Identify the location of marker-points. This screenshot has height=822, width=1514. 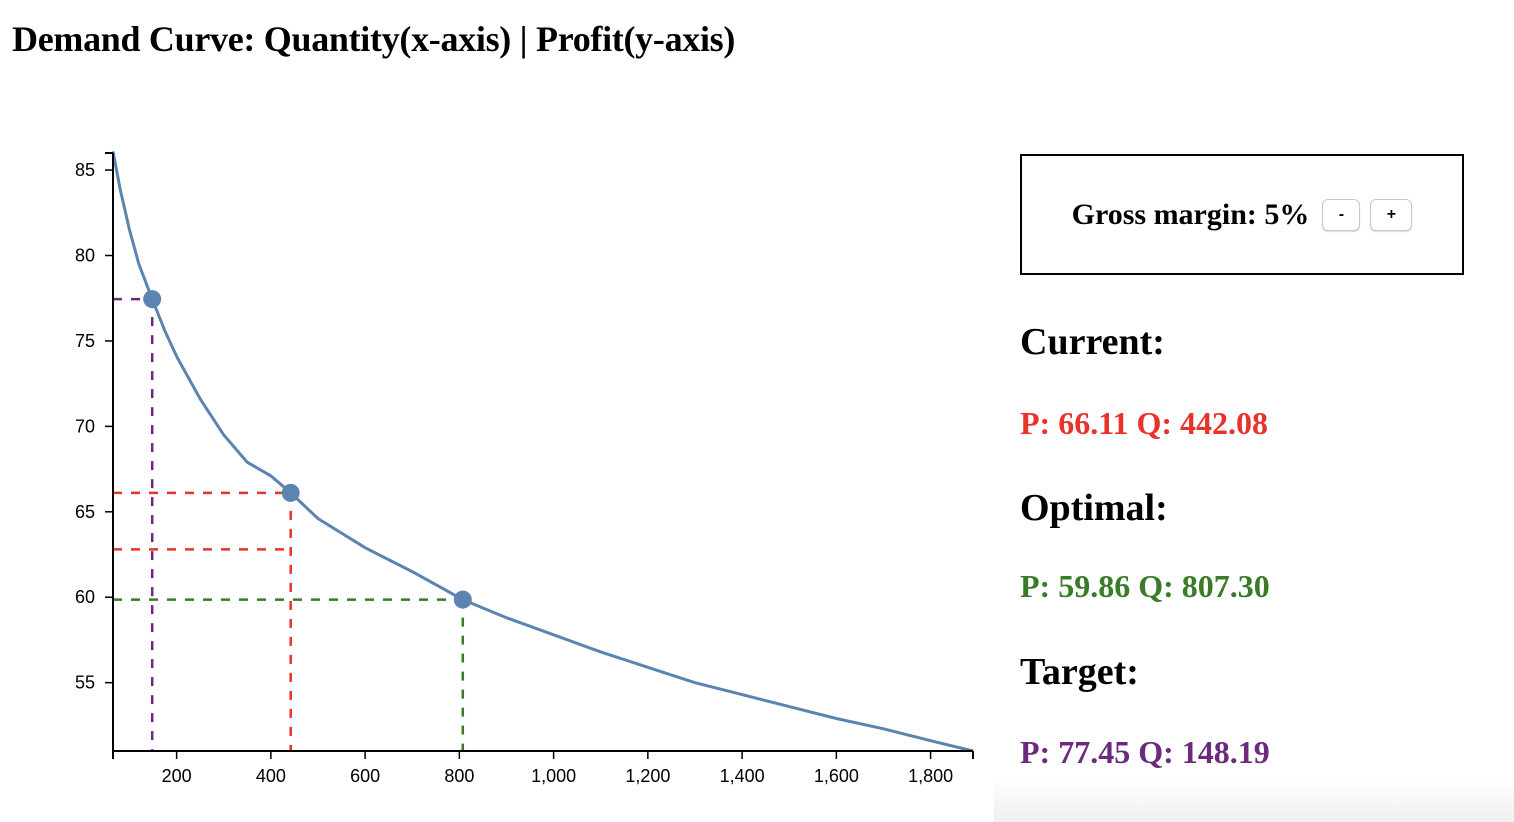
(307, 449).